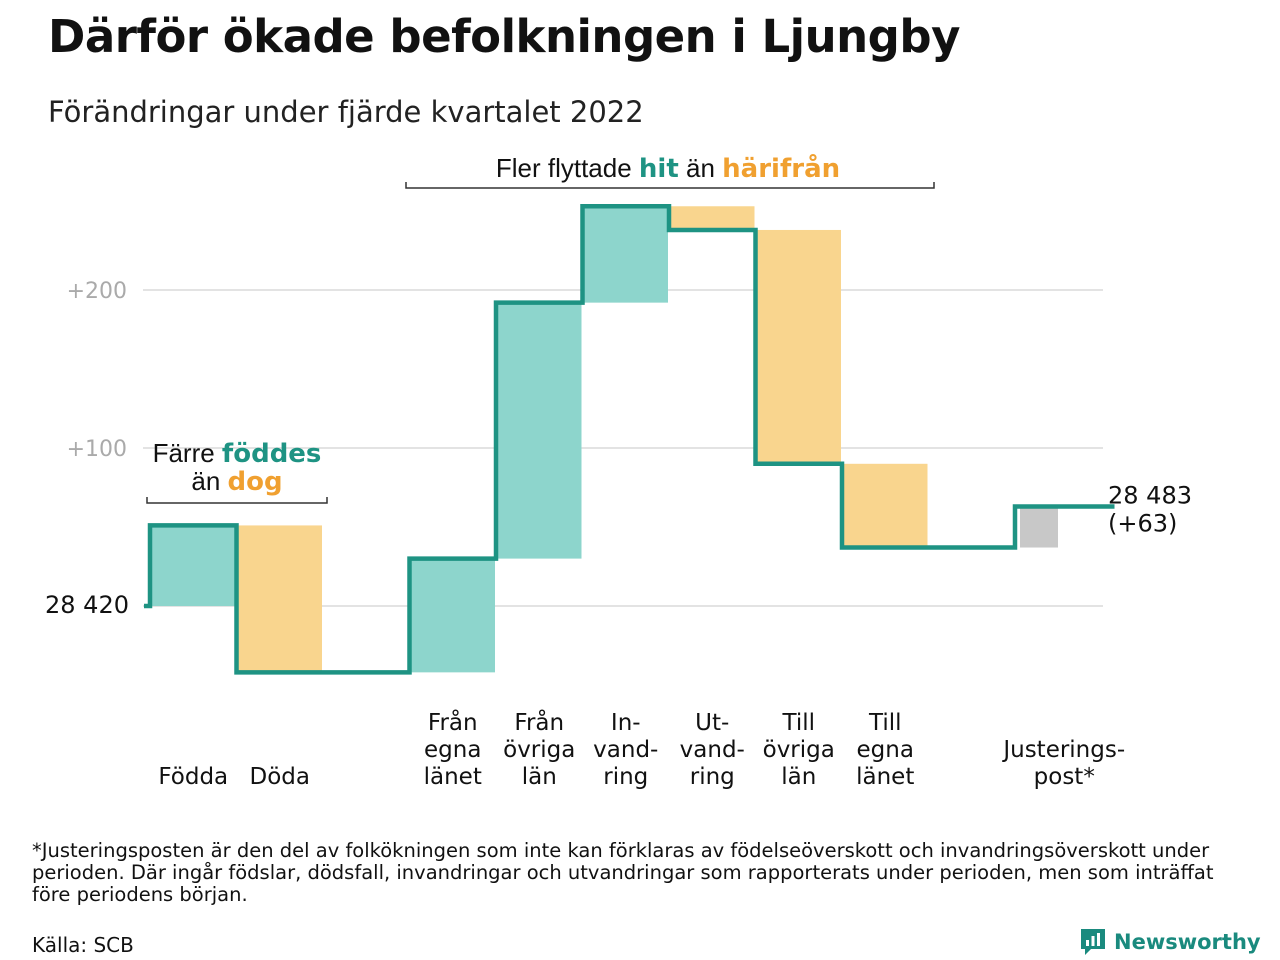 The height and width of the screenshot is (960, 1280). What do you see at coordinates (1093, 942) in the screenshot?
I see `newsworthy-logo-icon` at bounding box center [1093, 942].